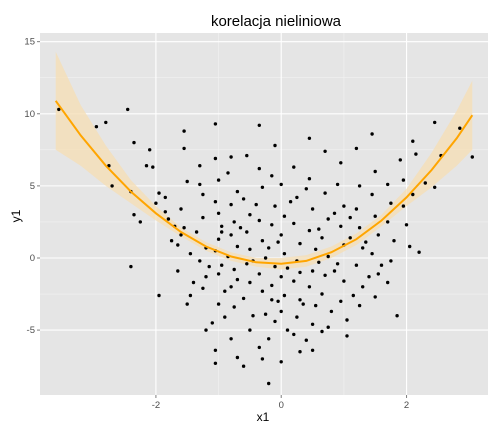 This screenshot has height=432, width=504. Describe the element at coordinates (29, 42) in the screenshot. I see `y-tick-label: 15` at that location.